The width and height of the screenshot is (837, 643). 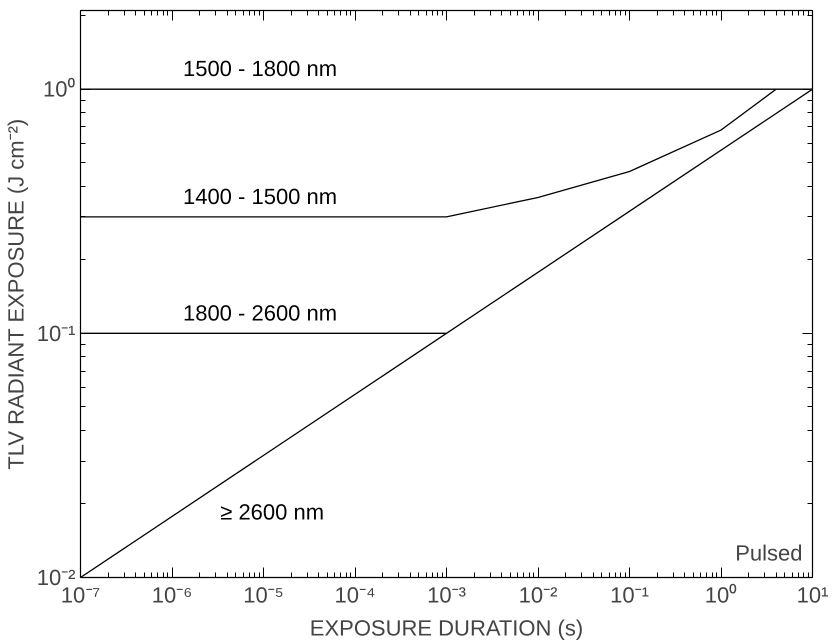 I want to click on x-tick-label: 10⁻¹, so click(x=629, y=595).